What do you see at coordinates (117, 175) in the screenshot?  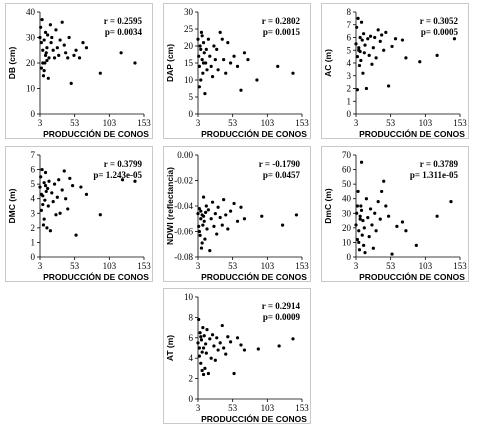 I see `stat-p-label: p= 1.243e-05` at bounding box center [117, 175].